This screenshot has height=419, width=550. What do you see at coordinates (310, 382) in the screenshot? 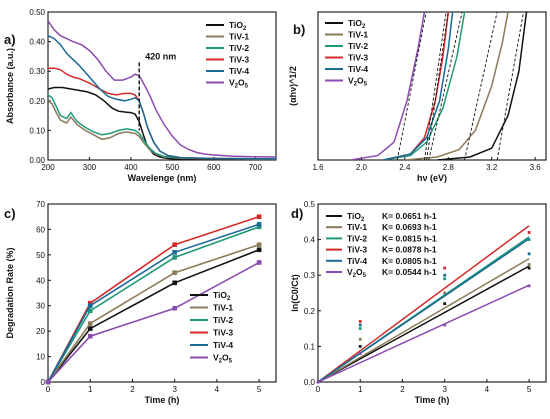
I see `y-tick-label: 0.0` at bounding box center [310, 382].